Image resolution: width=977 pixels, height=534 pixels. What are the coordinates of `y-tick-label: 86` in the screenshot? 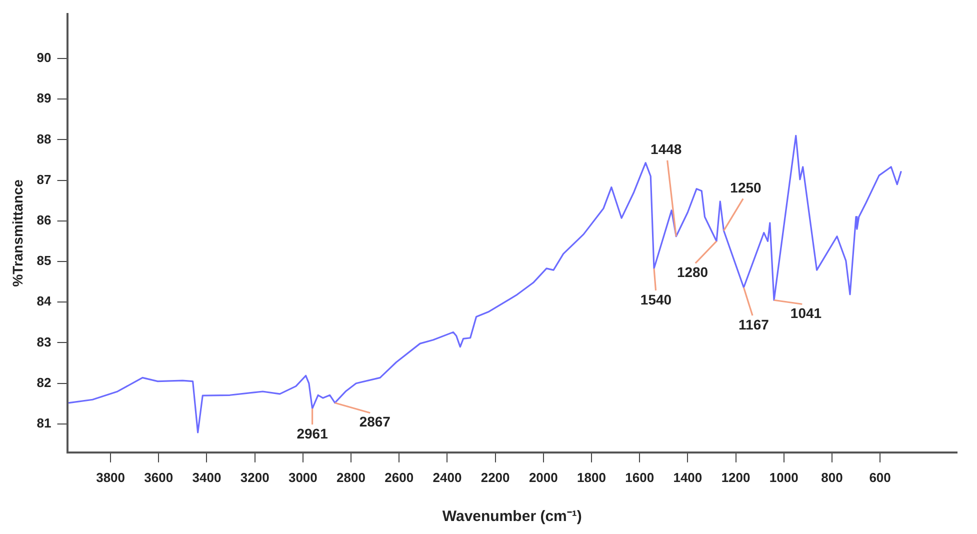 It's located at (44, 220).